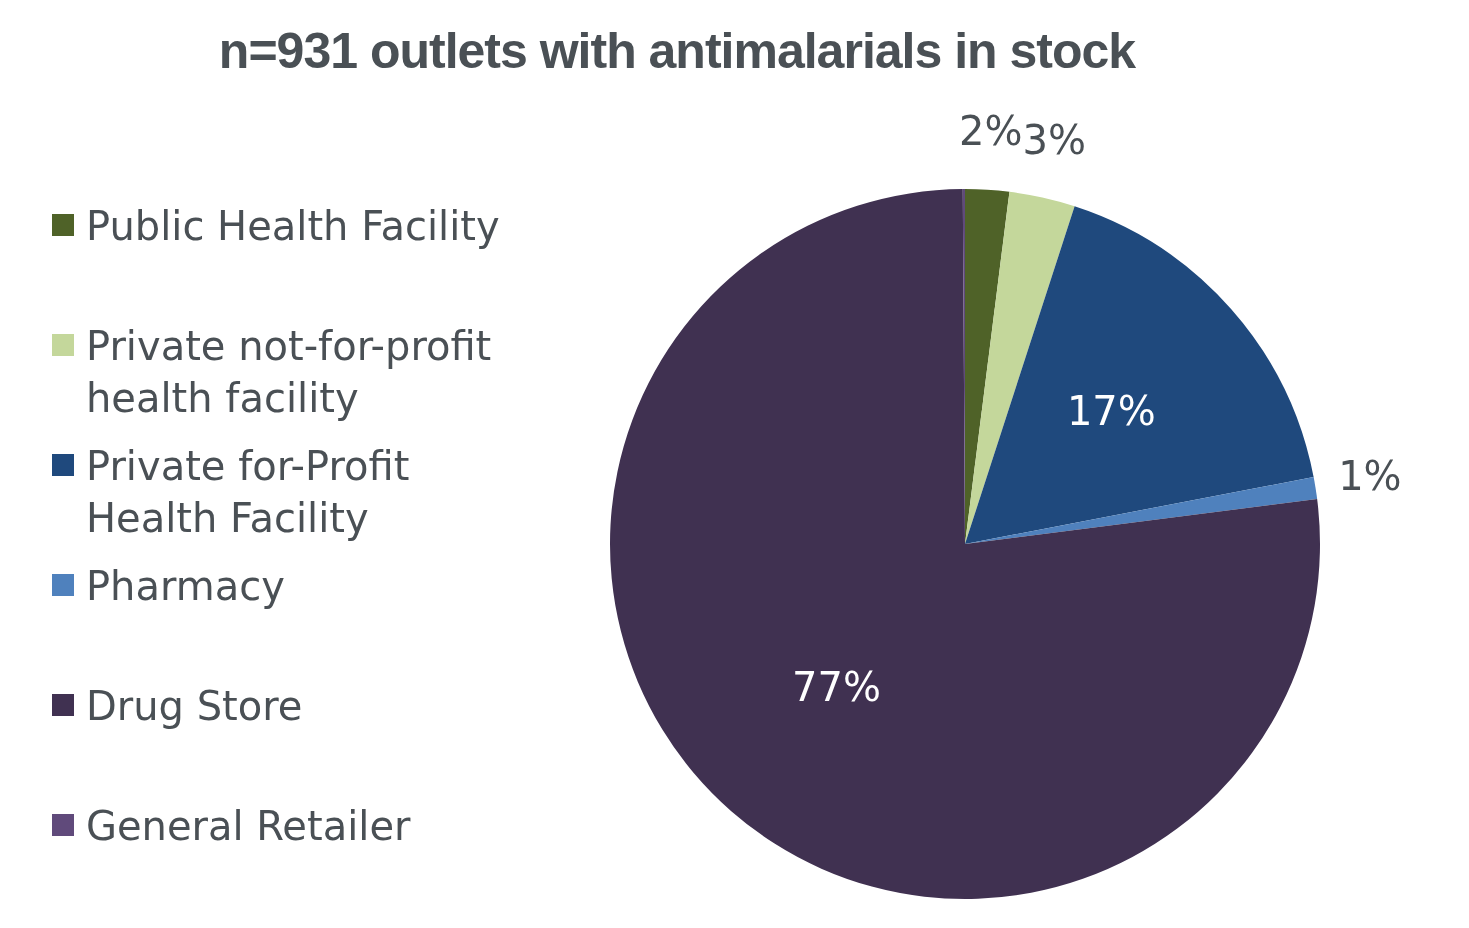 The image size is (1469, 928). What do you see at coordinates (289, 372) in the screenshot?
I see `legend-label: Private not-for-profit health facility` at bounding box center [289, 372].